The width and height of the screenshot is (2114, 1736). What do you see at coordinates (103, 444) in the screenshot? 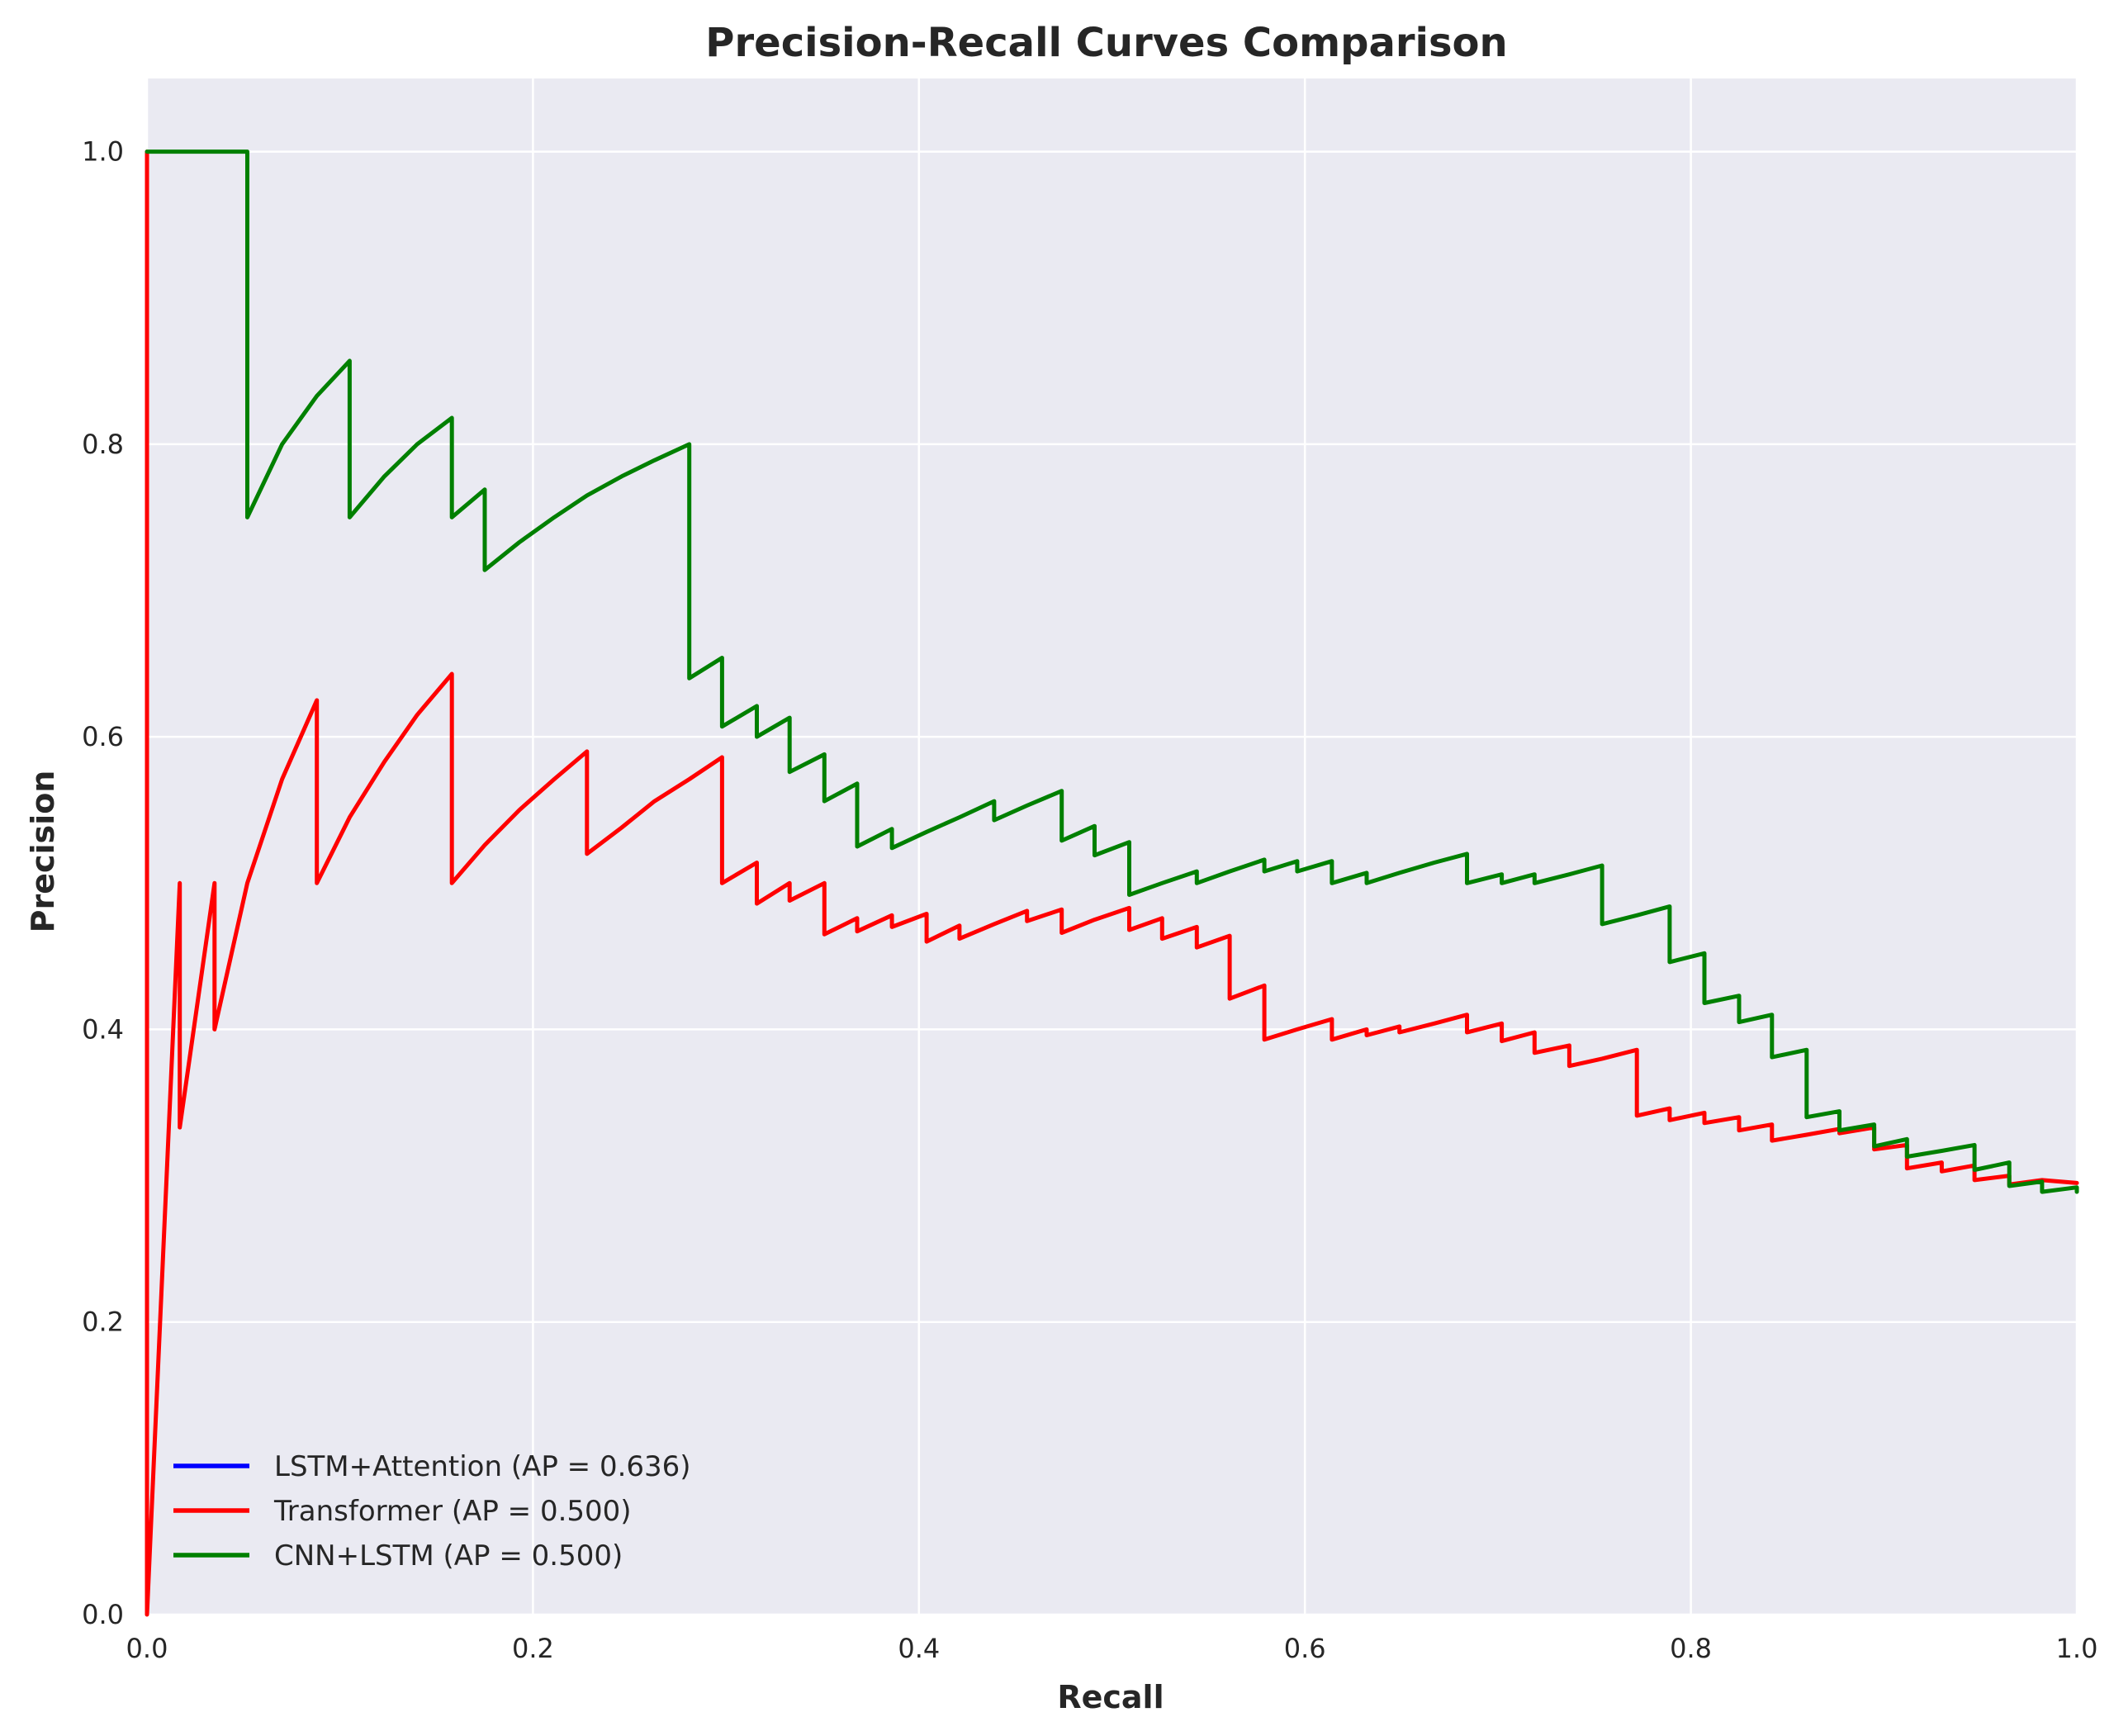
I see `y-tick-label: 0.8` at bounding box center [103, 444].